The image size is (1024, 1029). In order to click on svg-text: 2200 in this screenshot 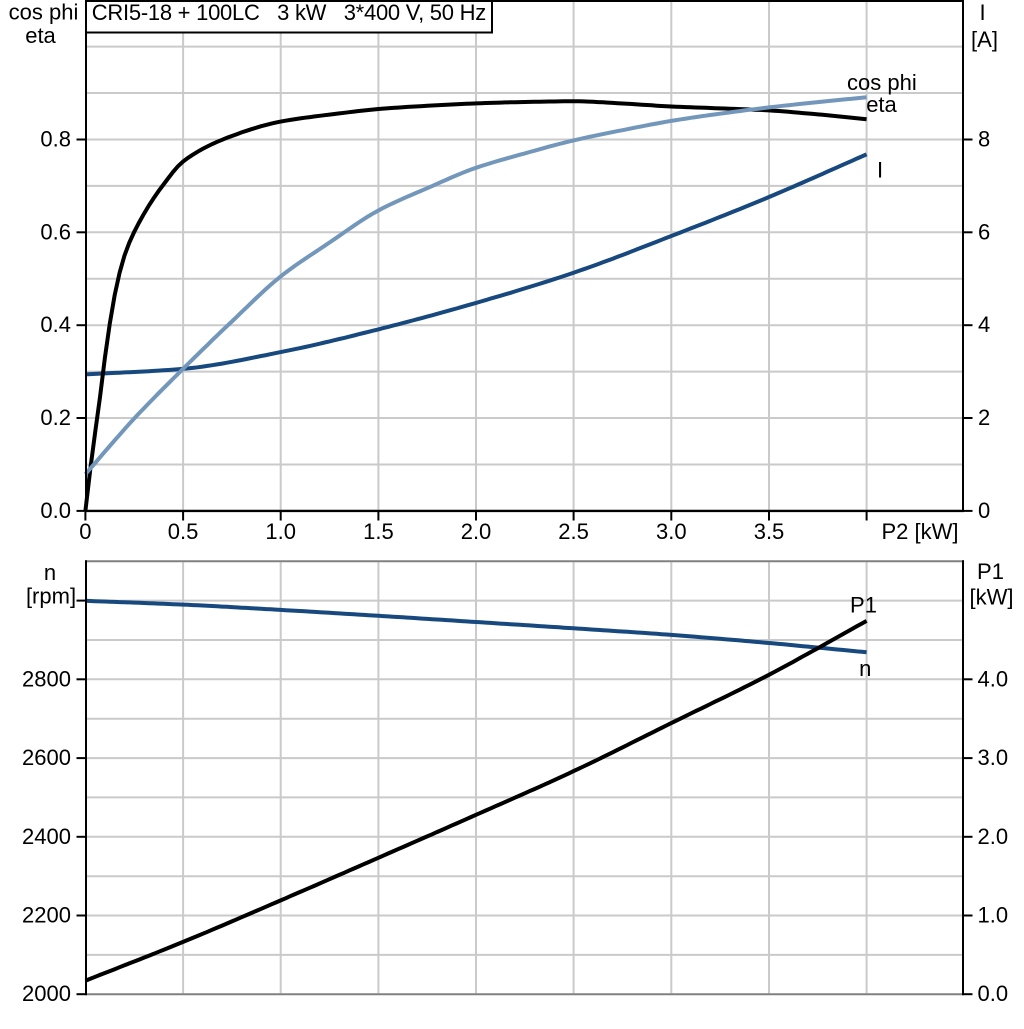, I will do `click(46, 915)`.